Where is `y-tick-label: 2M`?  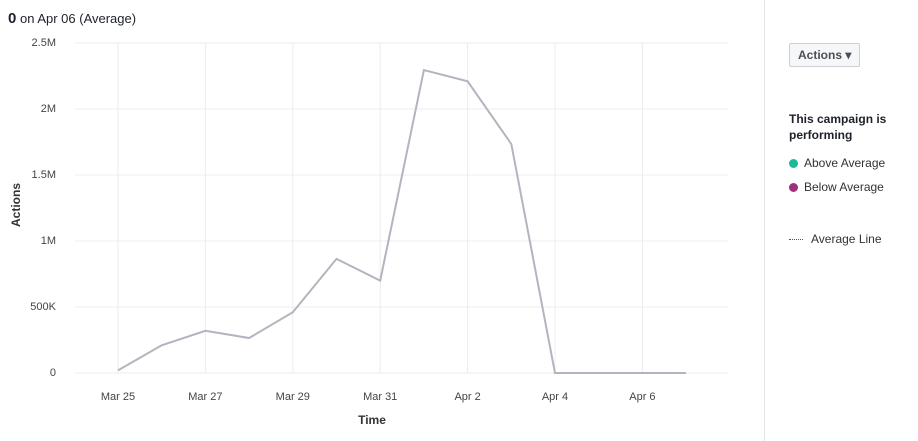
y-tick-label: 2M is located at coordinates (48, 109).